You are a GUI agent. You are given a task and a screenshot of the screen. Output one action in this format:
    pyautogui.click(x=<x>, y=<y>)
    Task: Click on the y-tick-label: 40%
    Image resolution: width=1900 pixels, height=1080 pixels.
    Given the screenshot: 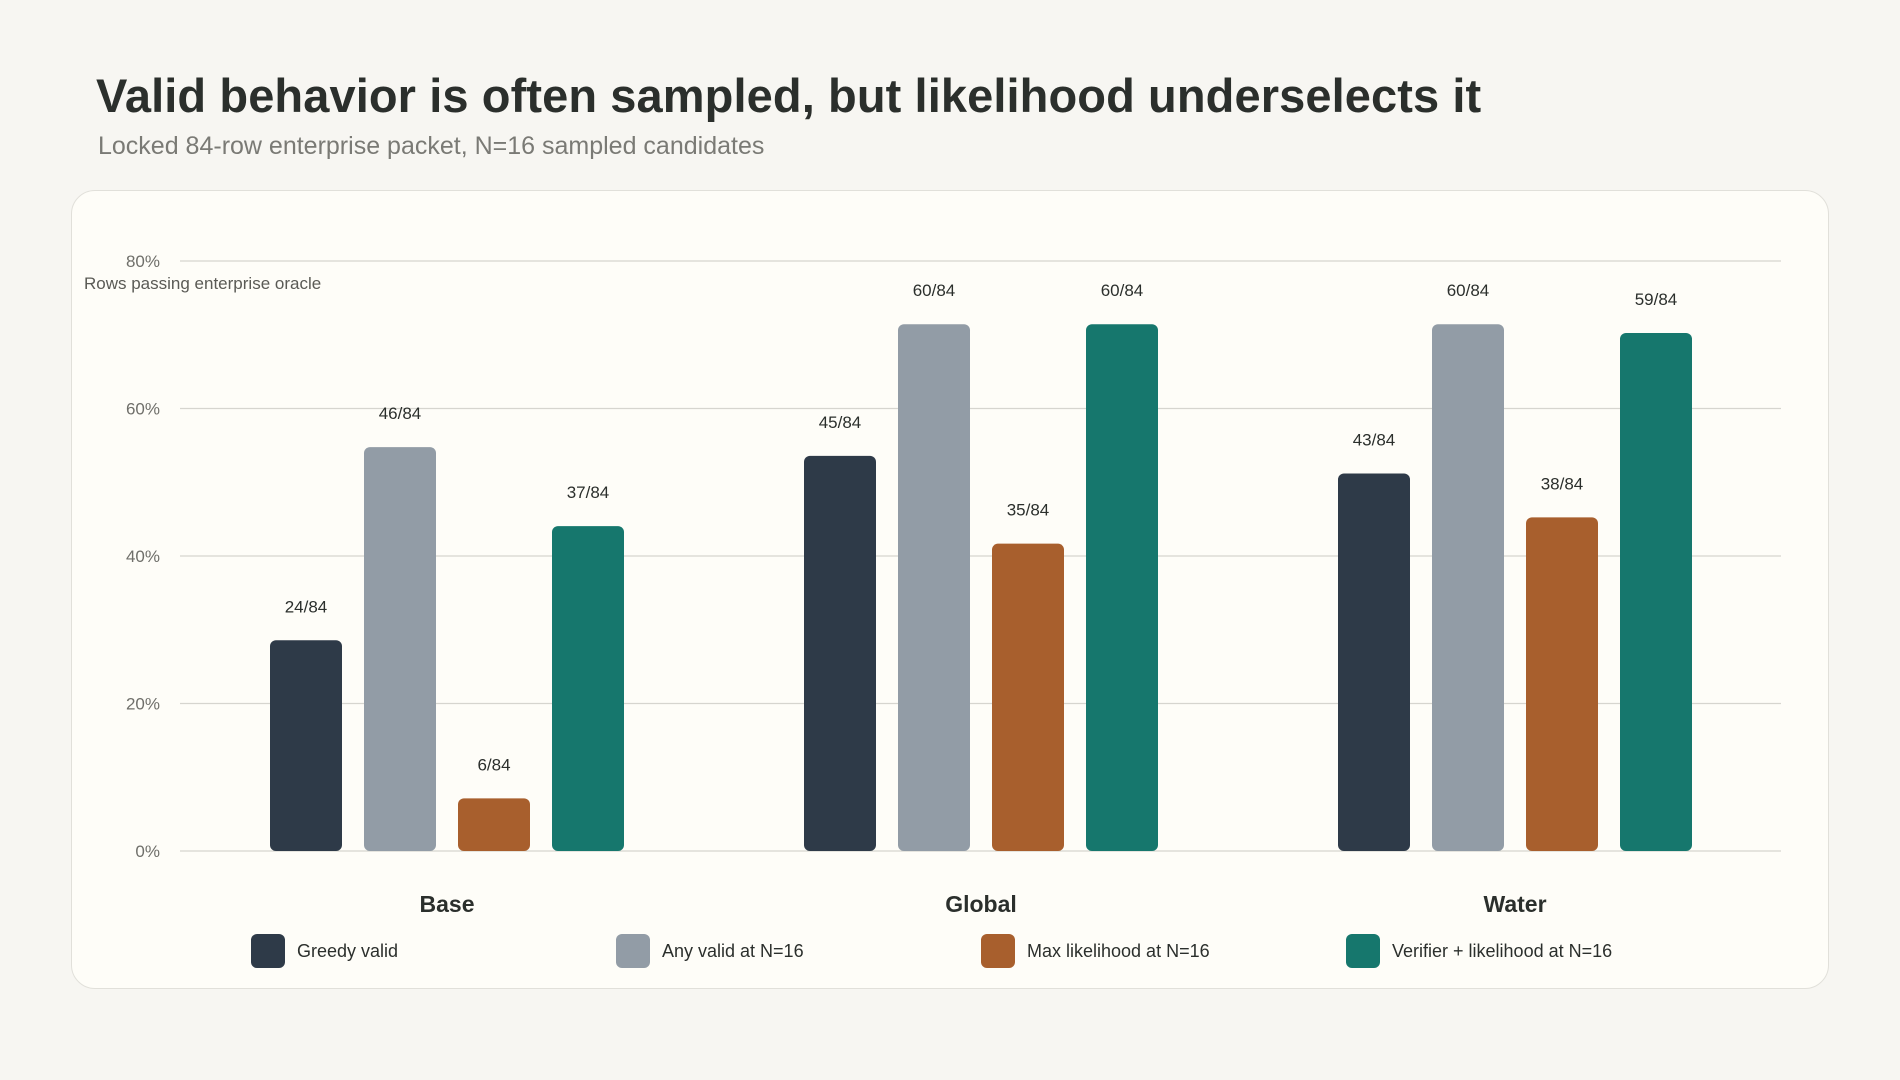 What is the action you would take?
    pyautogui.click(x=143, y=556)
    